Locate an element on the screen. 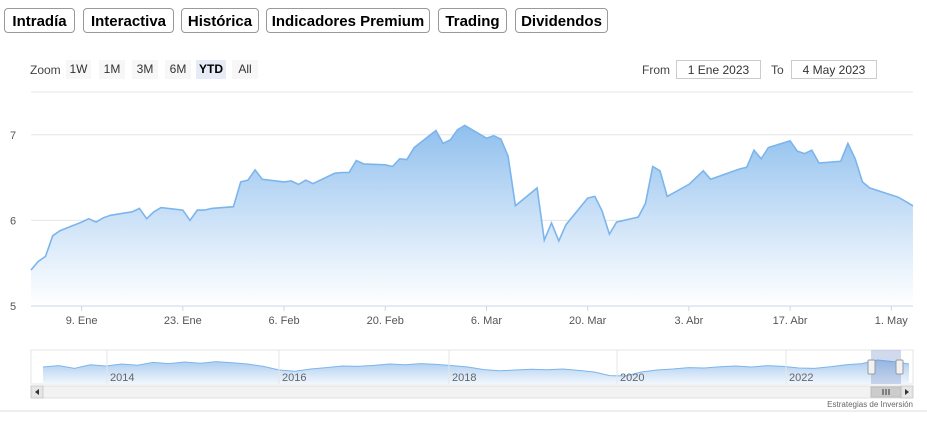  arrow-left-icon is located at coordinates (37, 392).